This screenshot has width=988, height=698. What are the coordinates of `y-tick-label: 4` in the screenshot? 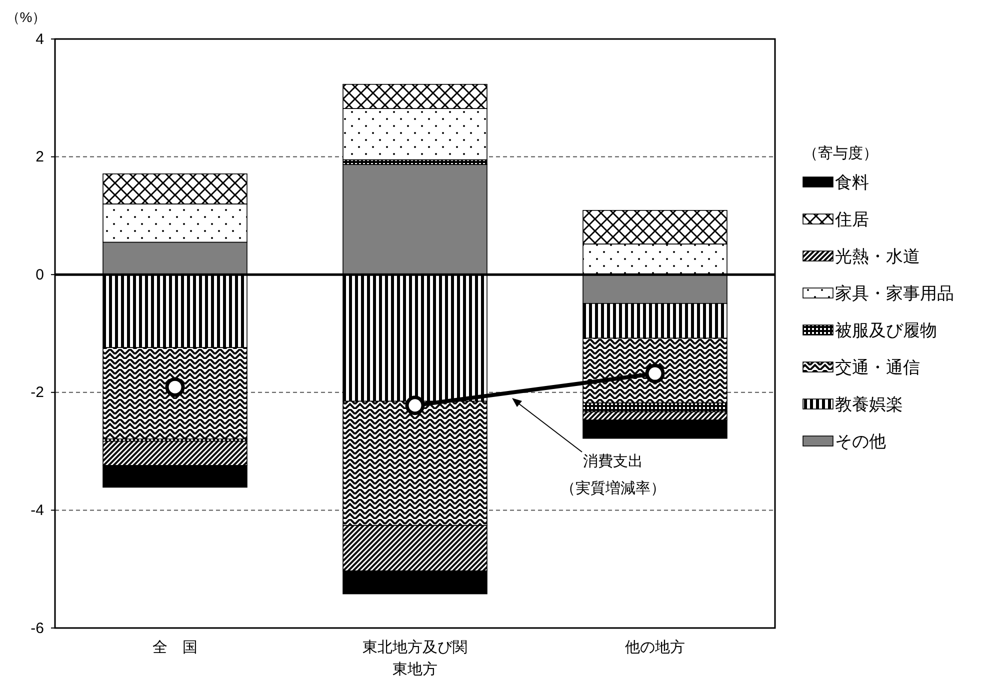 It's located at (40, 39).